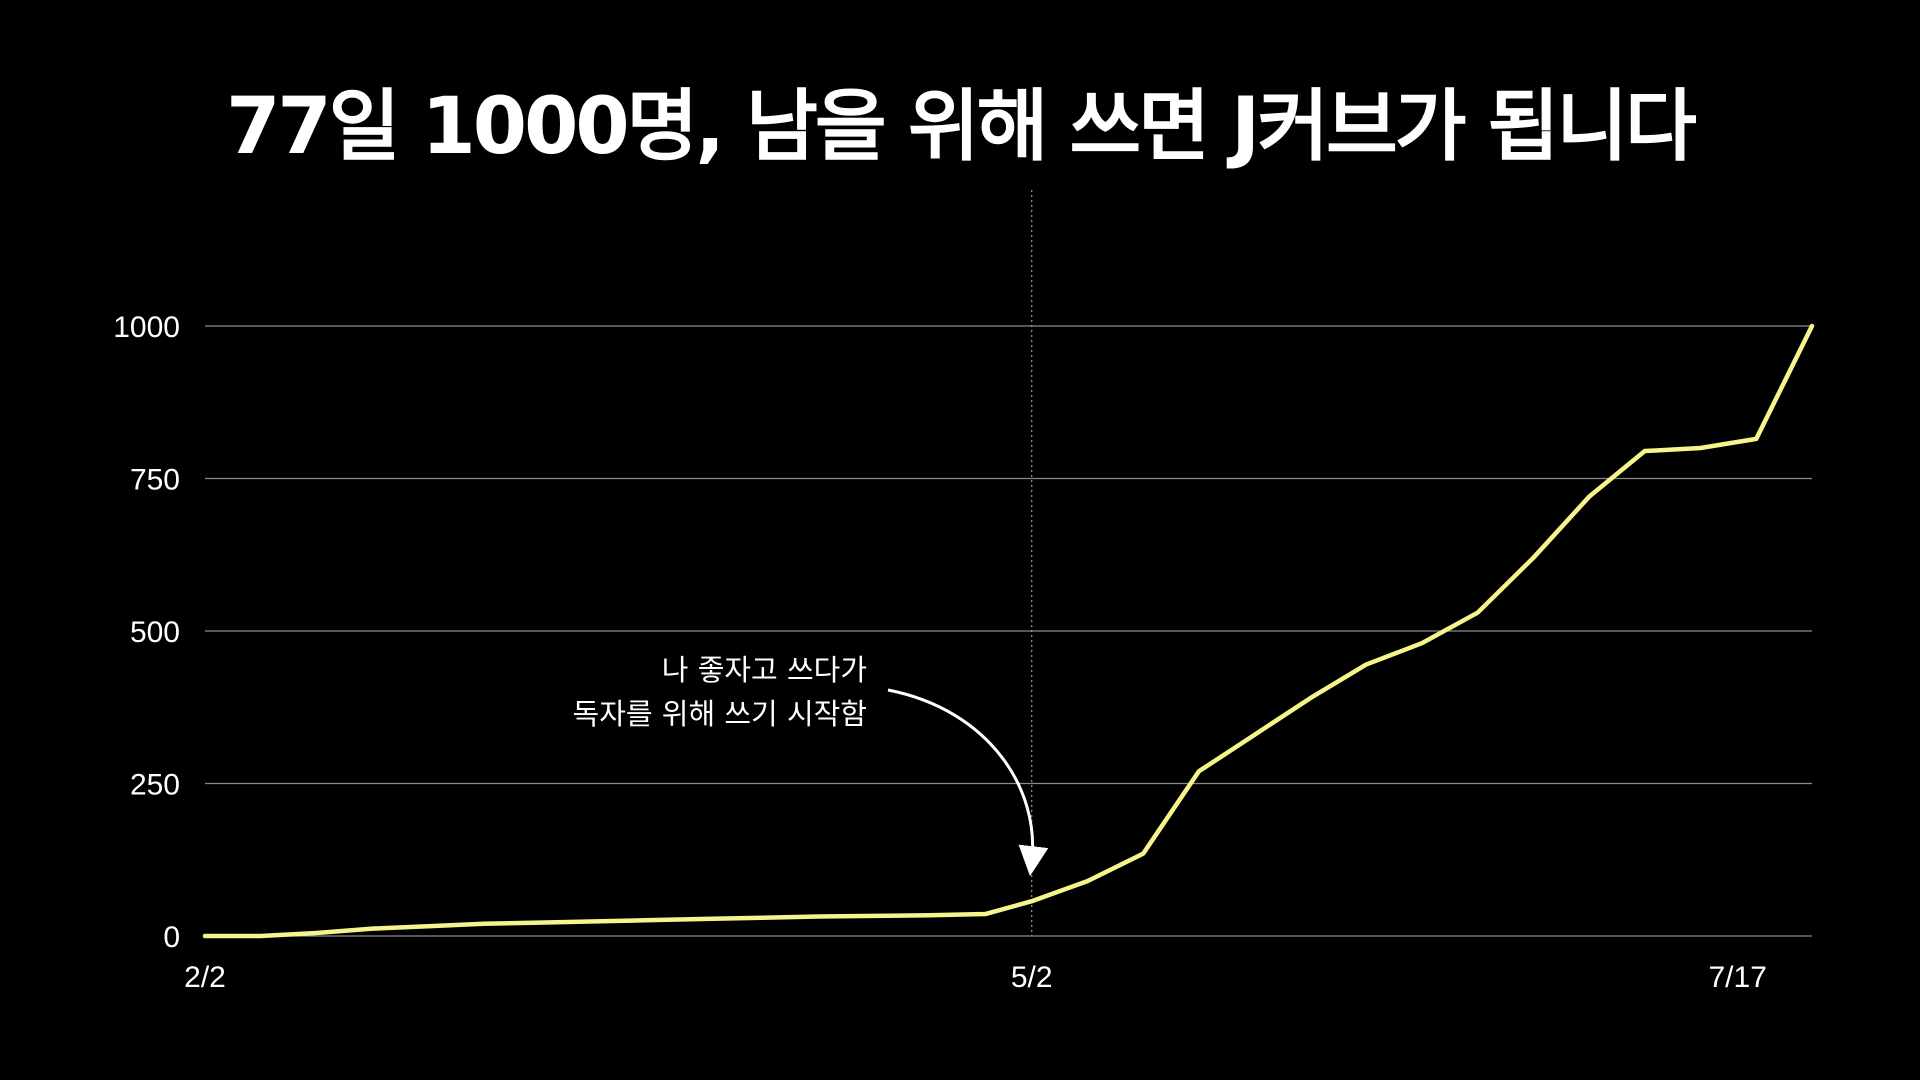 Image resolution: width=1920 pixels, height=1080 pixels. Describe the element at coordinates (968, 782) in the screenshot. I see `annotation-arrow` at that location.